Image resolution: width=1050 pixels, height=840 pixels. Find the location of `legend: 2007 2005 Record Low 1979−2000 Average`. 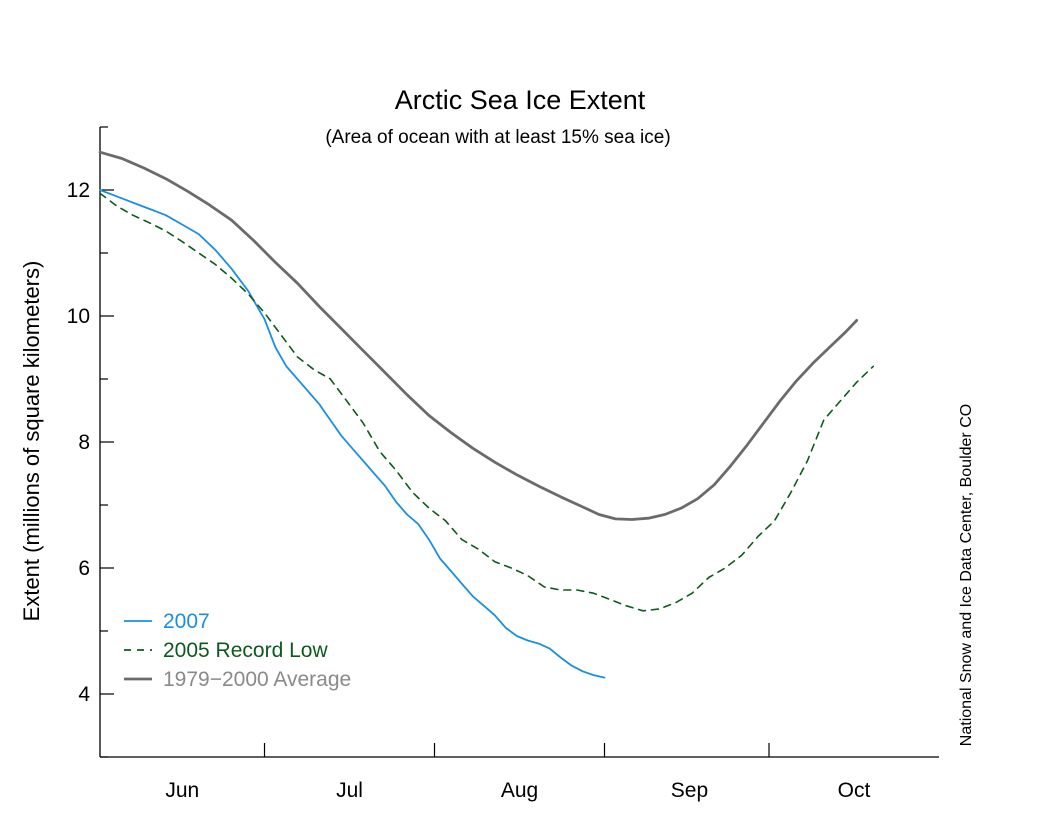

legend: 2007 2005 Record Low 1979−2000 Average is located at coordinates (237, 650).